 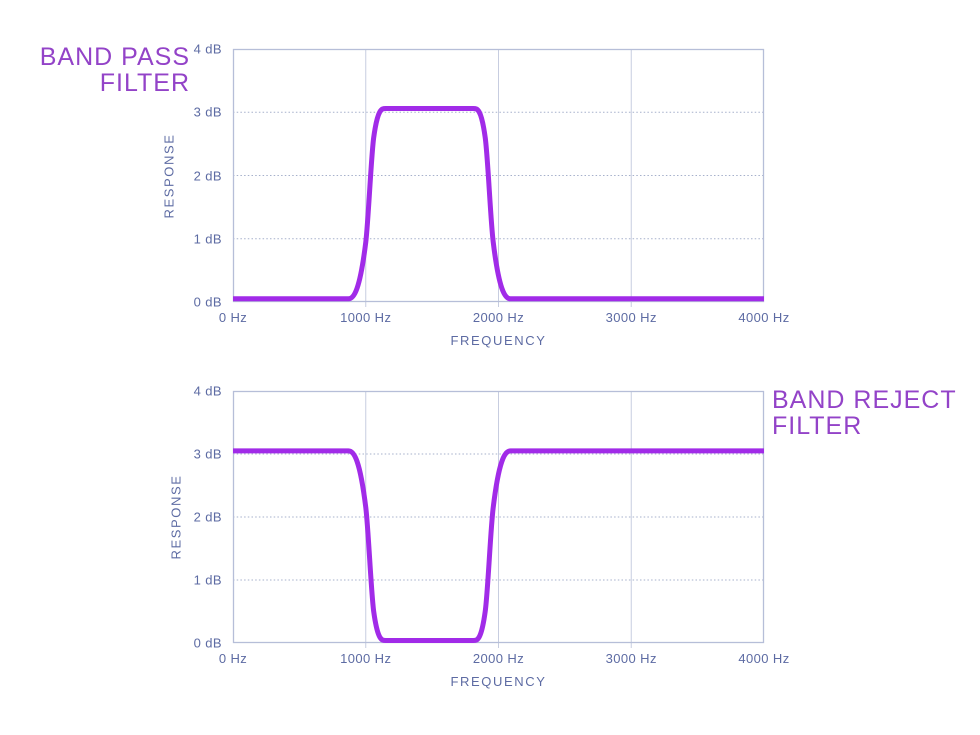 I want to click on band-reject-response, so click(x=498, y=546).